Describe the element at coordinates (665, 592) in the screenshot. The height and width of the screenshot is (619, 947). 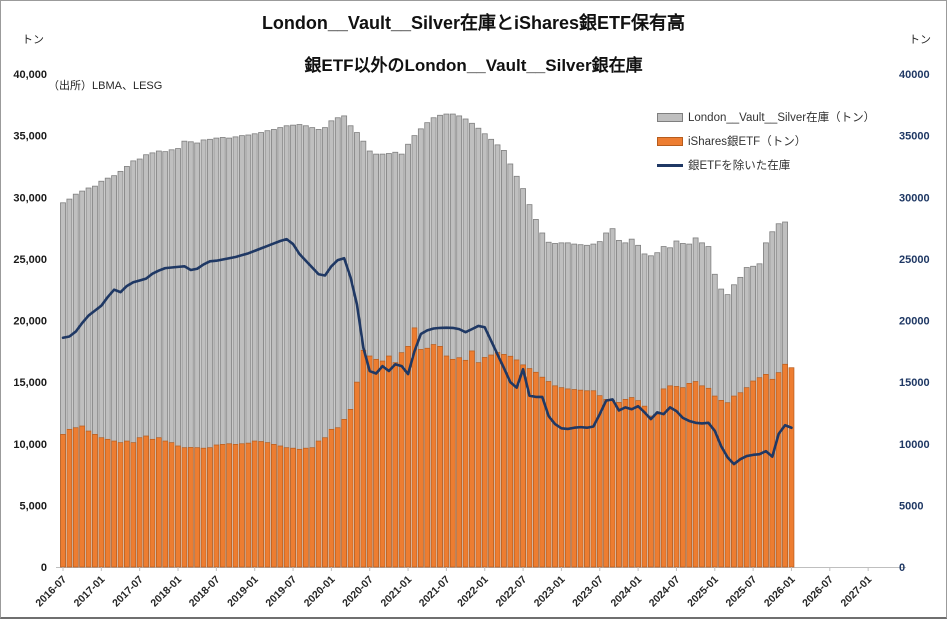
I see `svg-text: 2024-07` at that location.